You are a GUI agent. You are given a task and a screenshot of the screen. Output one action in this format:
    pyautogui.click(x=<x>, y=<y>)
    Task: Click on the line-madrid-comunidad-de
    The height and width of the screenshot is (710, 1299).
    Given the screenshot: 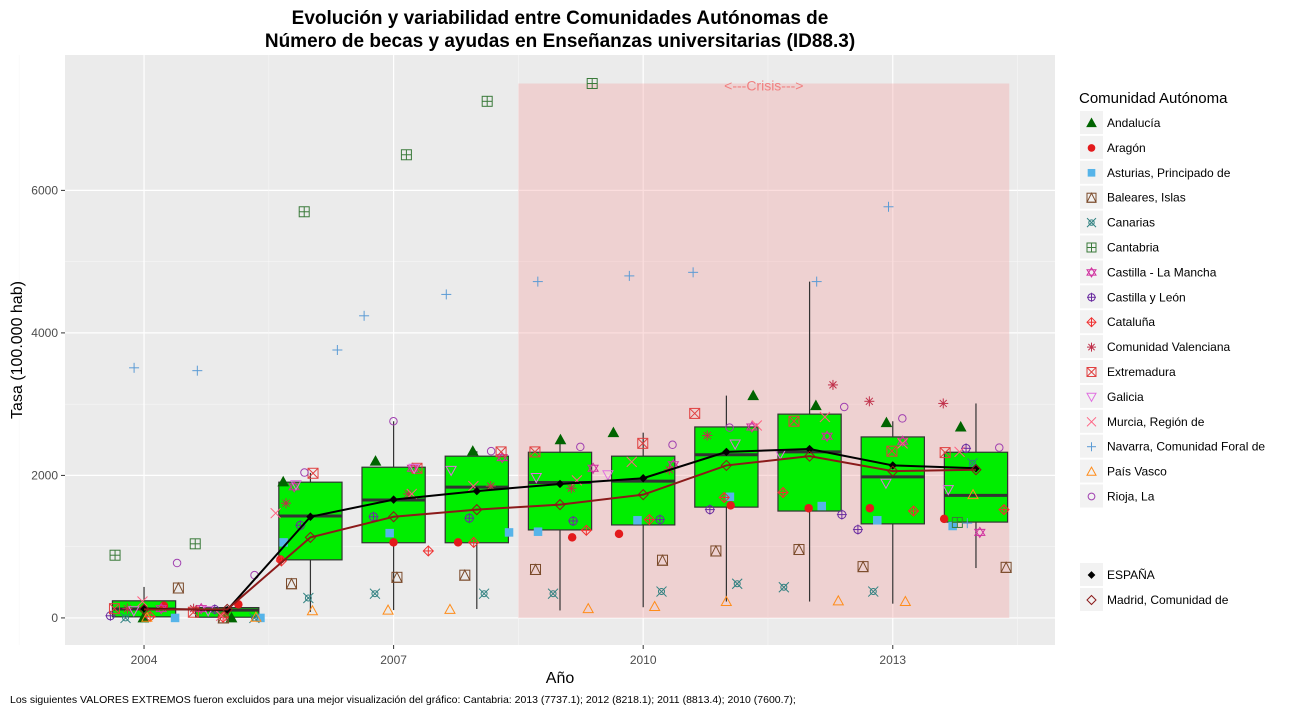 What is the action you would take?
    pyautogui.click(x=560, y=533)
    